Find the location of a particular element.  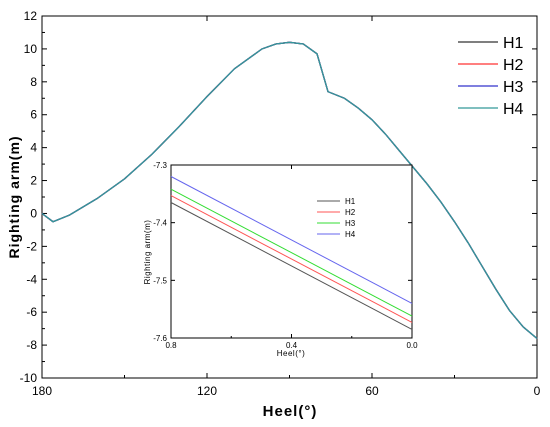

inset-legend: H1 H2 H3 H4 is located at coordinates (336, 218).